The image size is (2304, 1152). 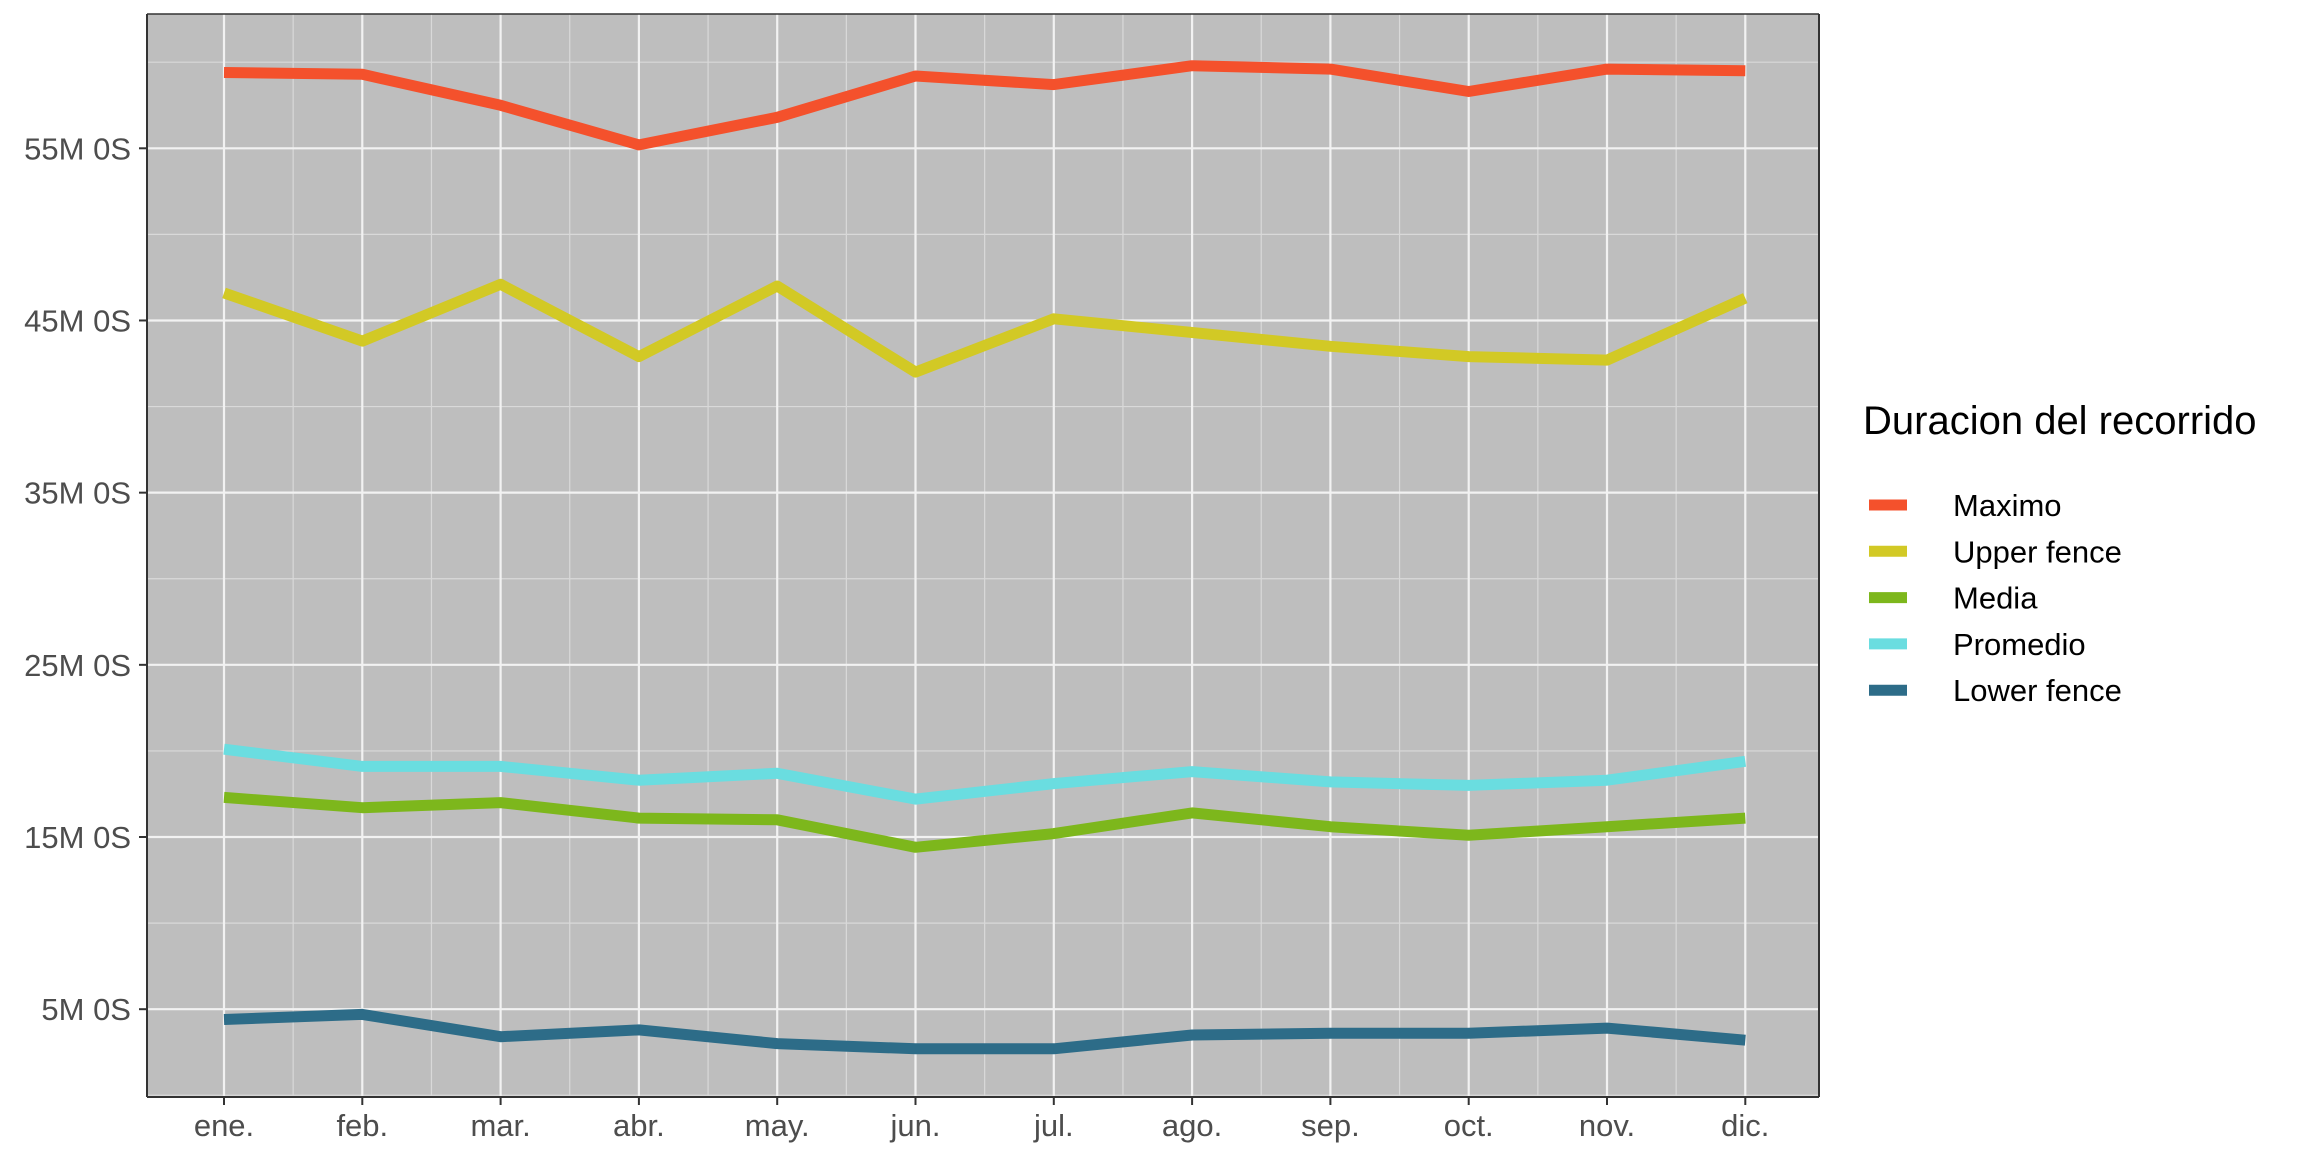 What do you see at coordinates (85, 579) in the screenshot?
I see `y-axis-ticks: 5M 0S 15M 0S 25M 0S 35M 0S 45M 0S 55M 0S` at bounding box center [85, 579].